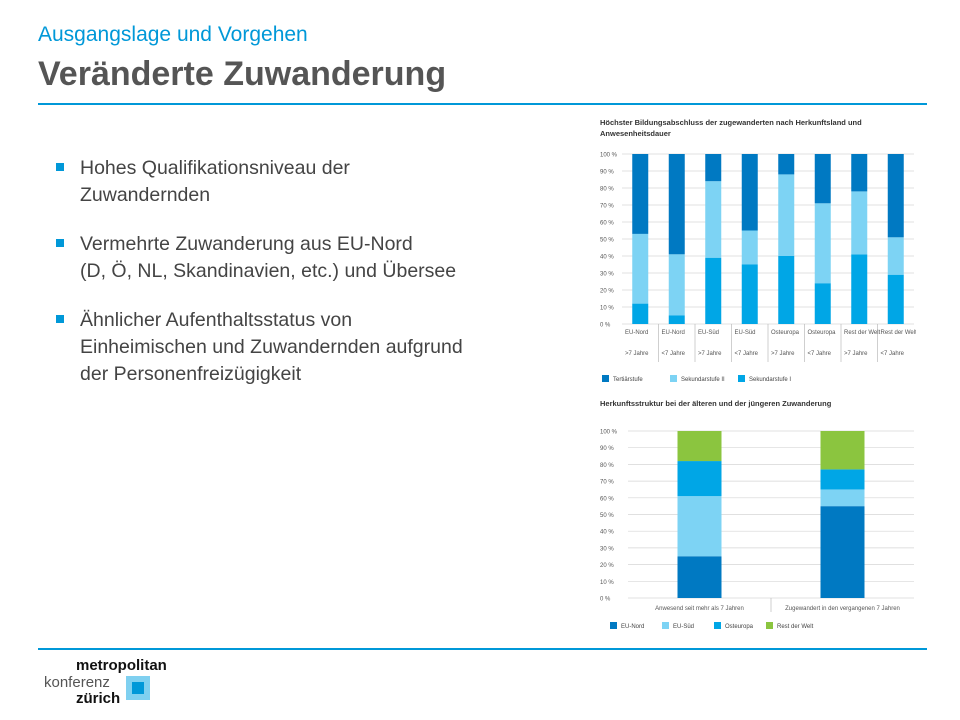 This screenshot has width=960, height=720. Describe the element at coordinates (242, 74) in the screenshot. I see `page-title: Veränderte Zuwanderung` at that location.